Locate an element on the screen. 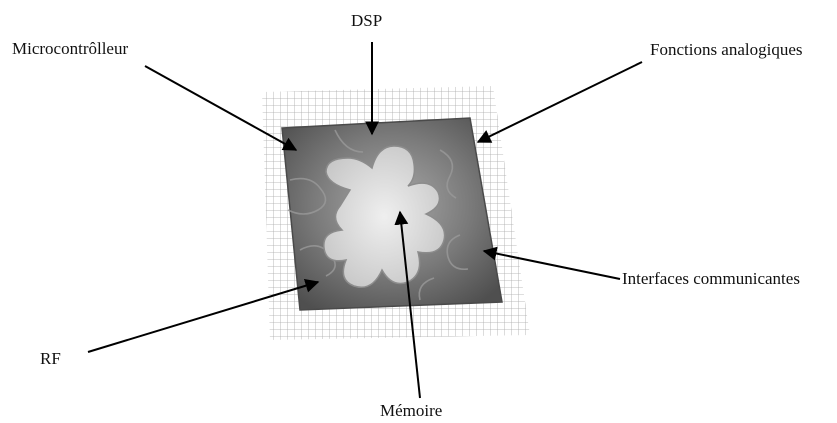  label-interfaces-communicantes: Interfaces communicantes is located at coordinates (711, 278).